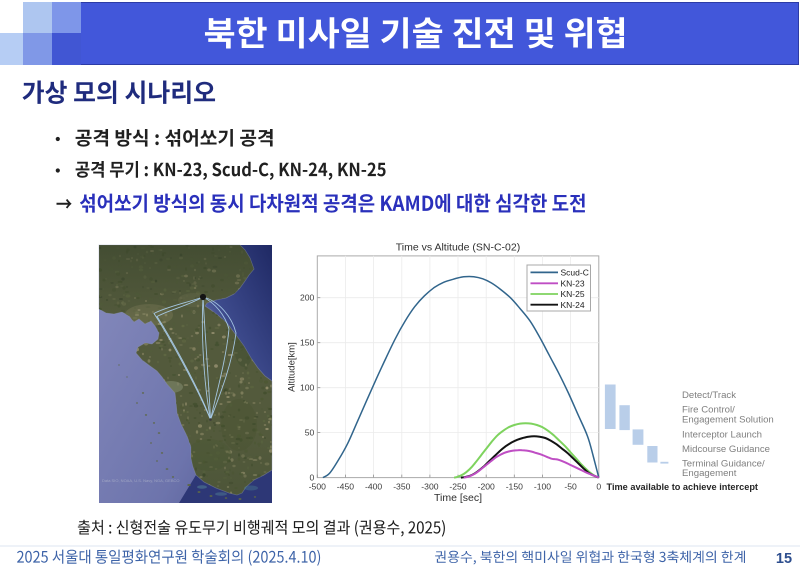  What do you see at coordinates (723, 463) in the screenshot?
I see `svg-text: Terminal Guidance/` at bounding box center [723, 463].